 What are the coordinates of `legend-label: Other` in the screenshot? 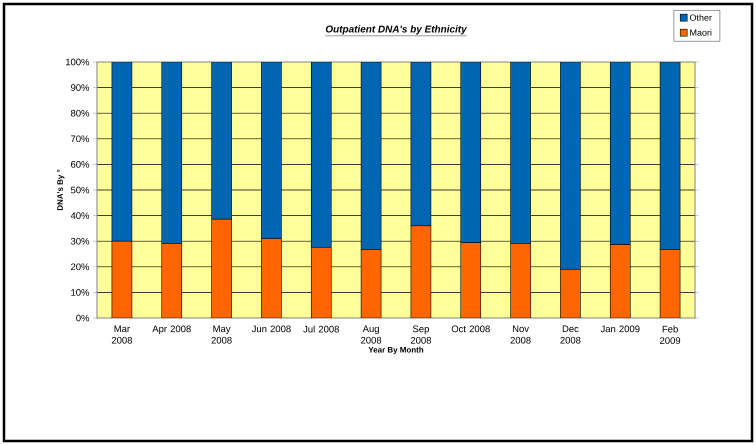 It's located at (701, 17).